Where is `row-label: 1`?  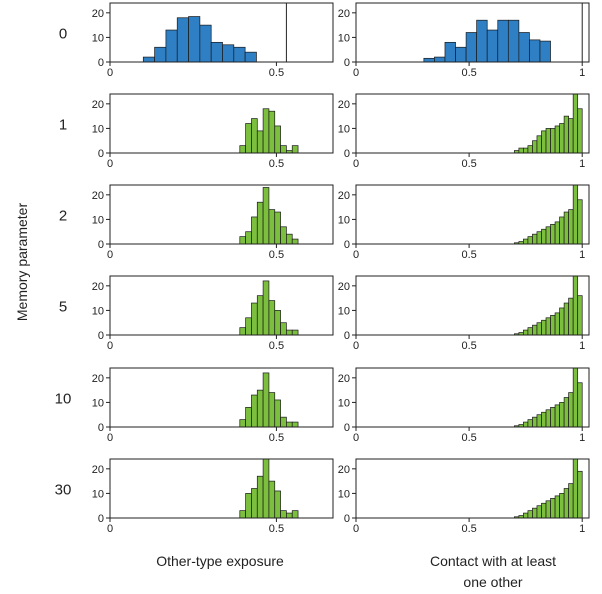 row-label: 1 is located at coordinates (63, 125).